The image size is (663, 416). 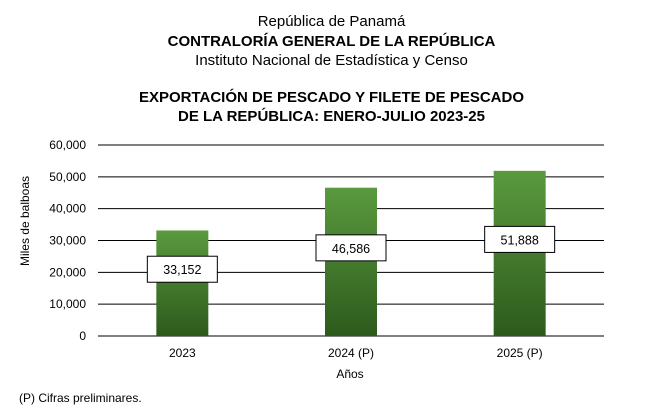 I want to click on bar-2024-p, so click(x=351, y=261).